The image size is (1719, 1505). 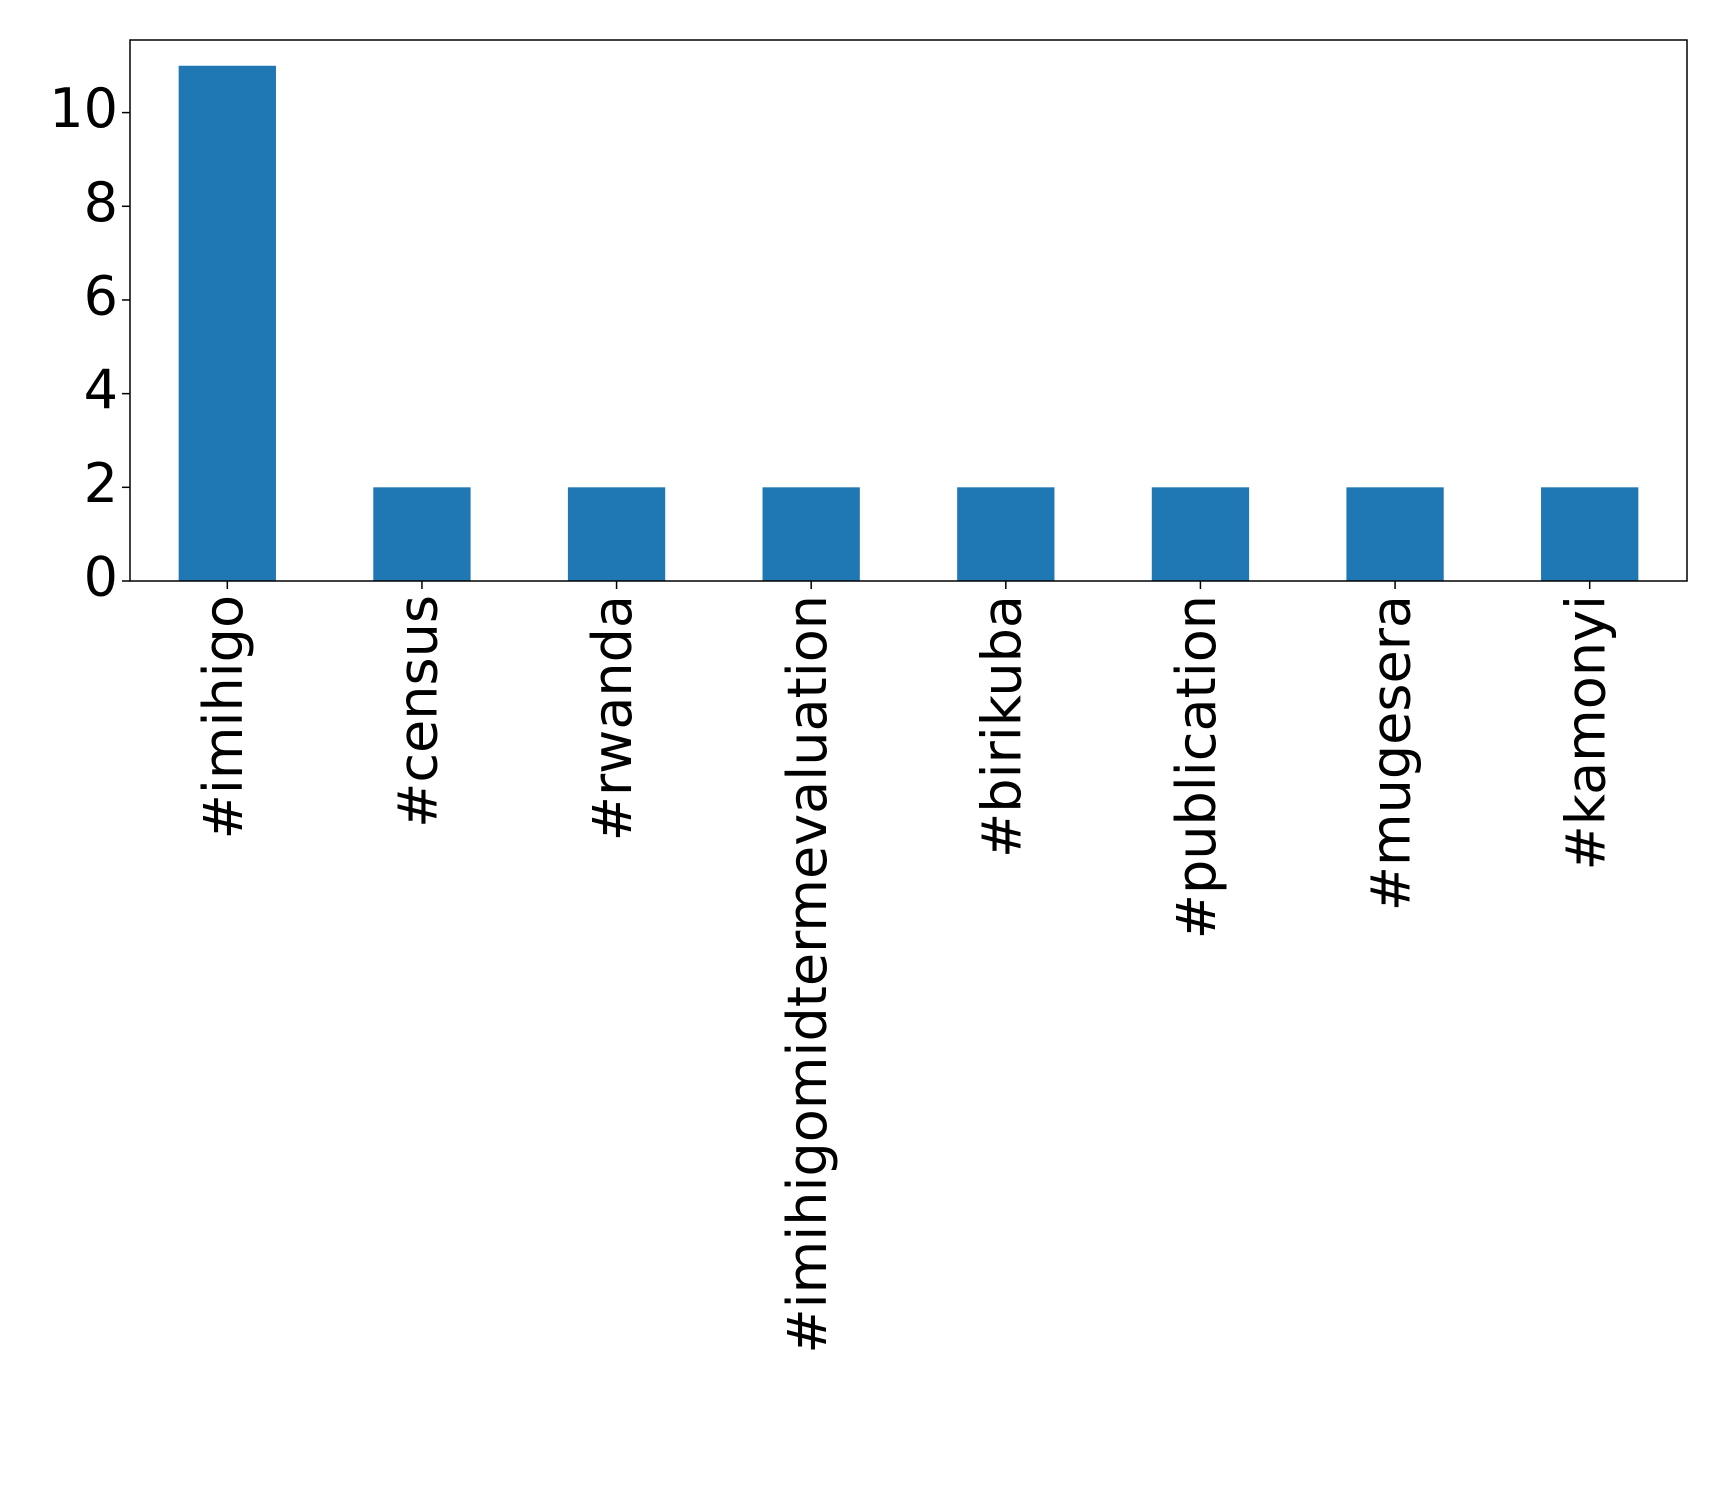 I want to click on y-tick-label: 4, so click(x=101, y=389).